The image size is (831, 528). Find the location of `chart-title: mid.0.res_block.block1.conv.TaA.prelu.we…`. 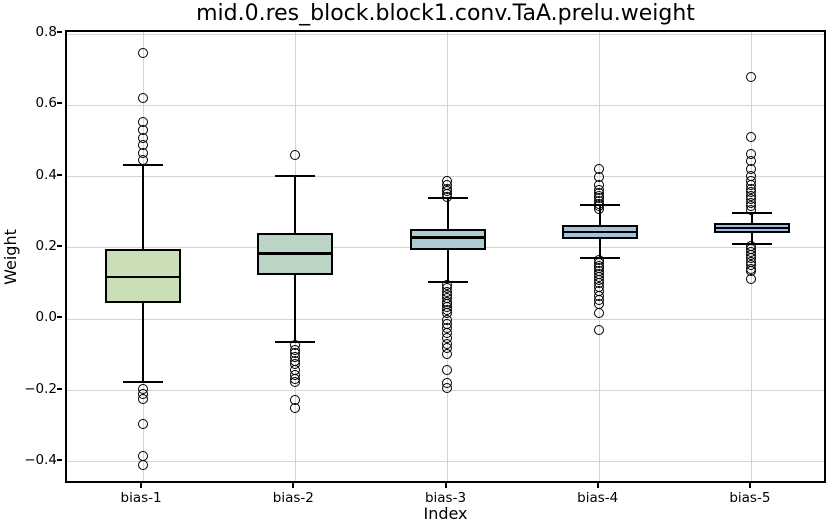

chart-title: mid.0.res_block.block1.conv.TaA.prelu.we… is located at coordinates (445, 13).